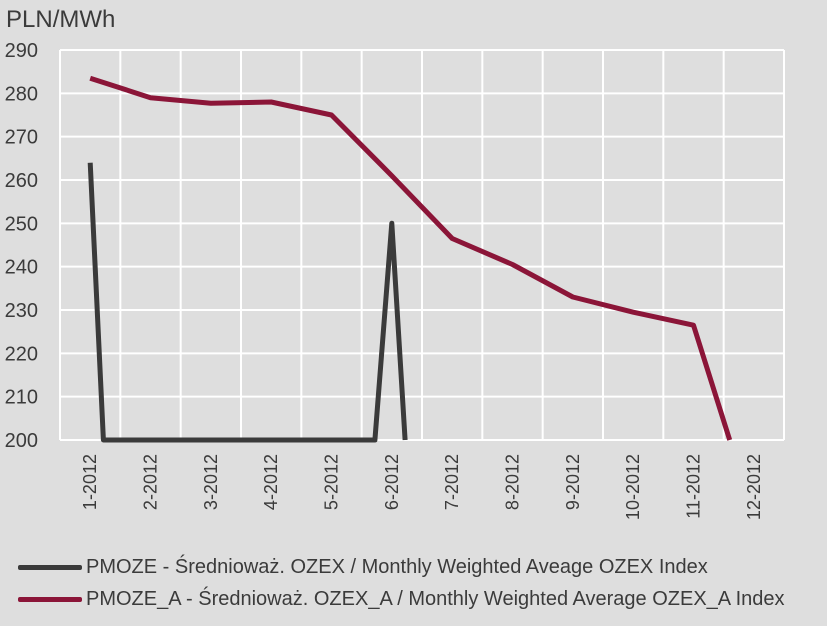 This screenshot has width=827, height=626. What do you see at coordinates (392, 482) in the screenshot?
I see `x-tick-label: 6-2012` at bounding box center [392, 482].